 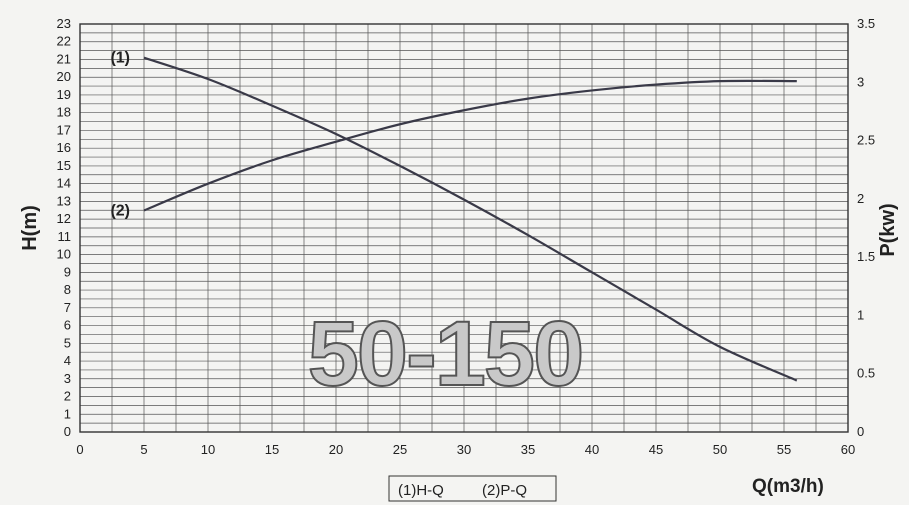 What do you see at coordinates (860, 431) in the screenshot?
I see `y2-tick-label: 0` at bounding box center [860, 431].